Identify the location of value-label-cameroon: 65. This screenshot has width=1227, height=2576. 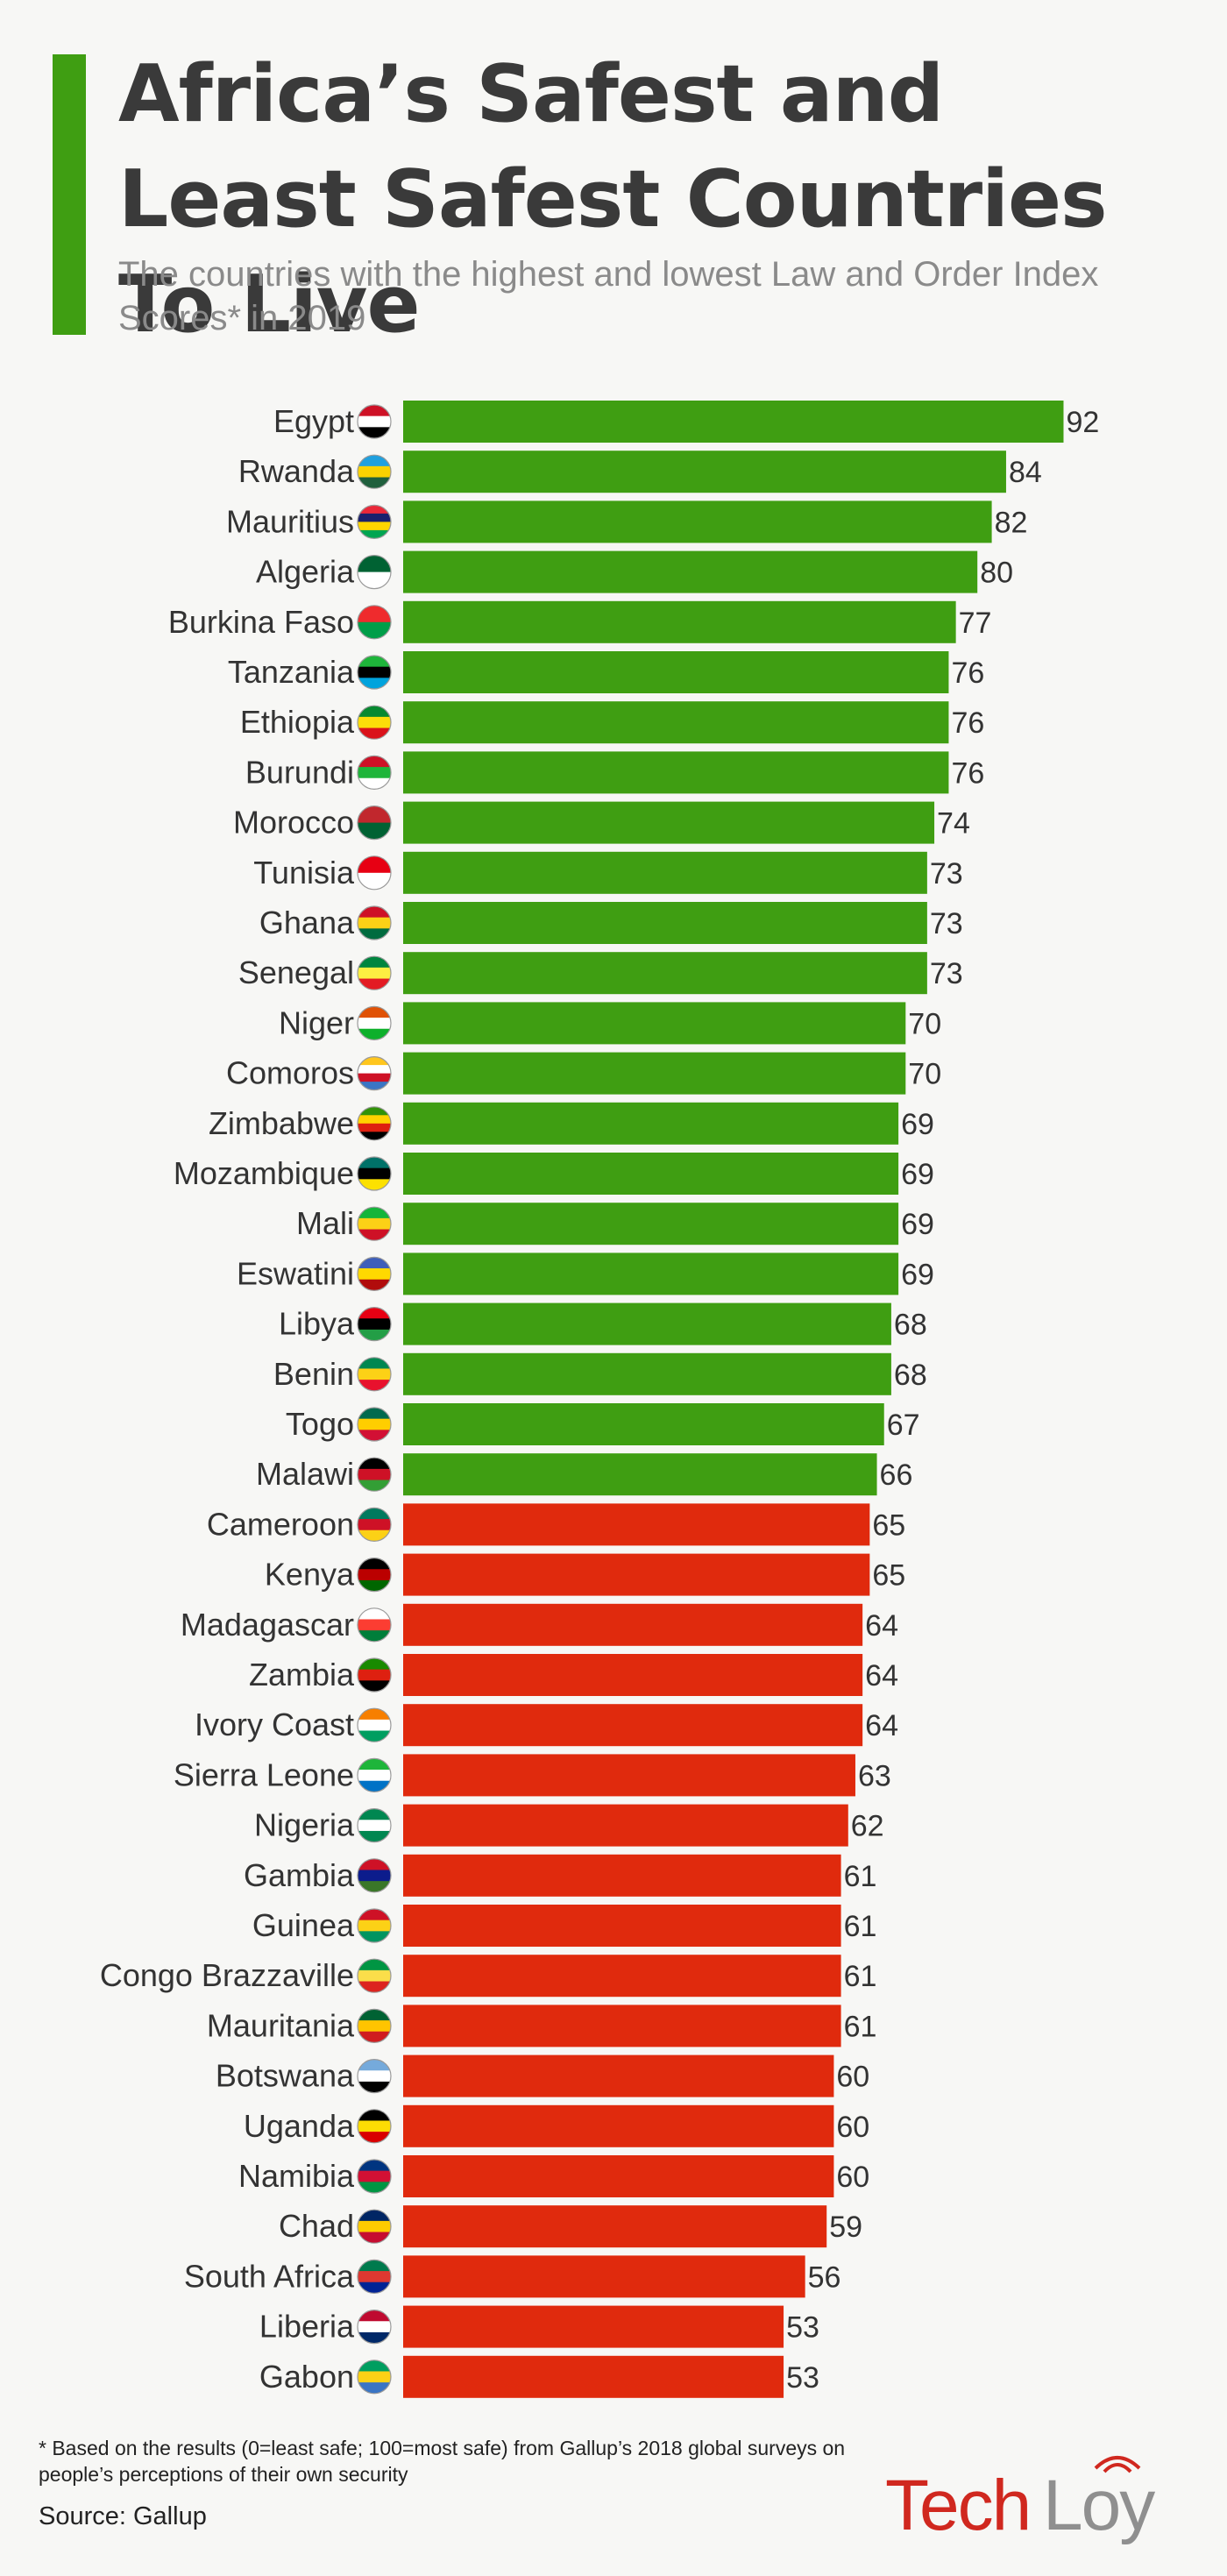
(888, 1525).